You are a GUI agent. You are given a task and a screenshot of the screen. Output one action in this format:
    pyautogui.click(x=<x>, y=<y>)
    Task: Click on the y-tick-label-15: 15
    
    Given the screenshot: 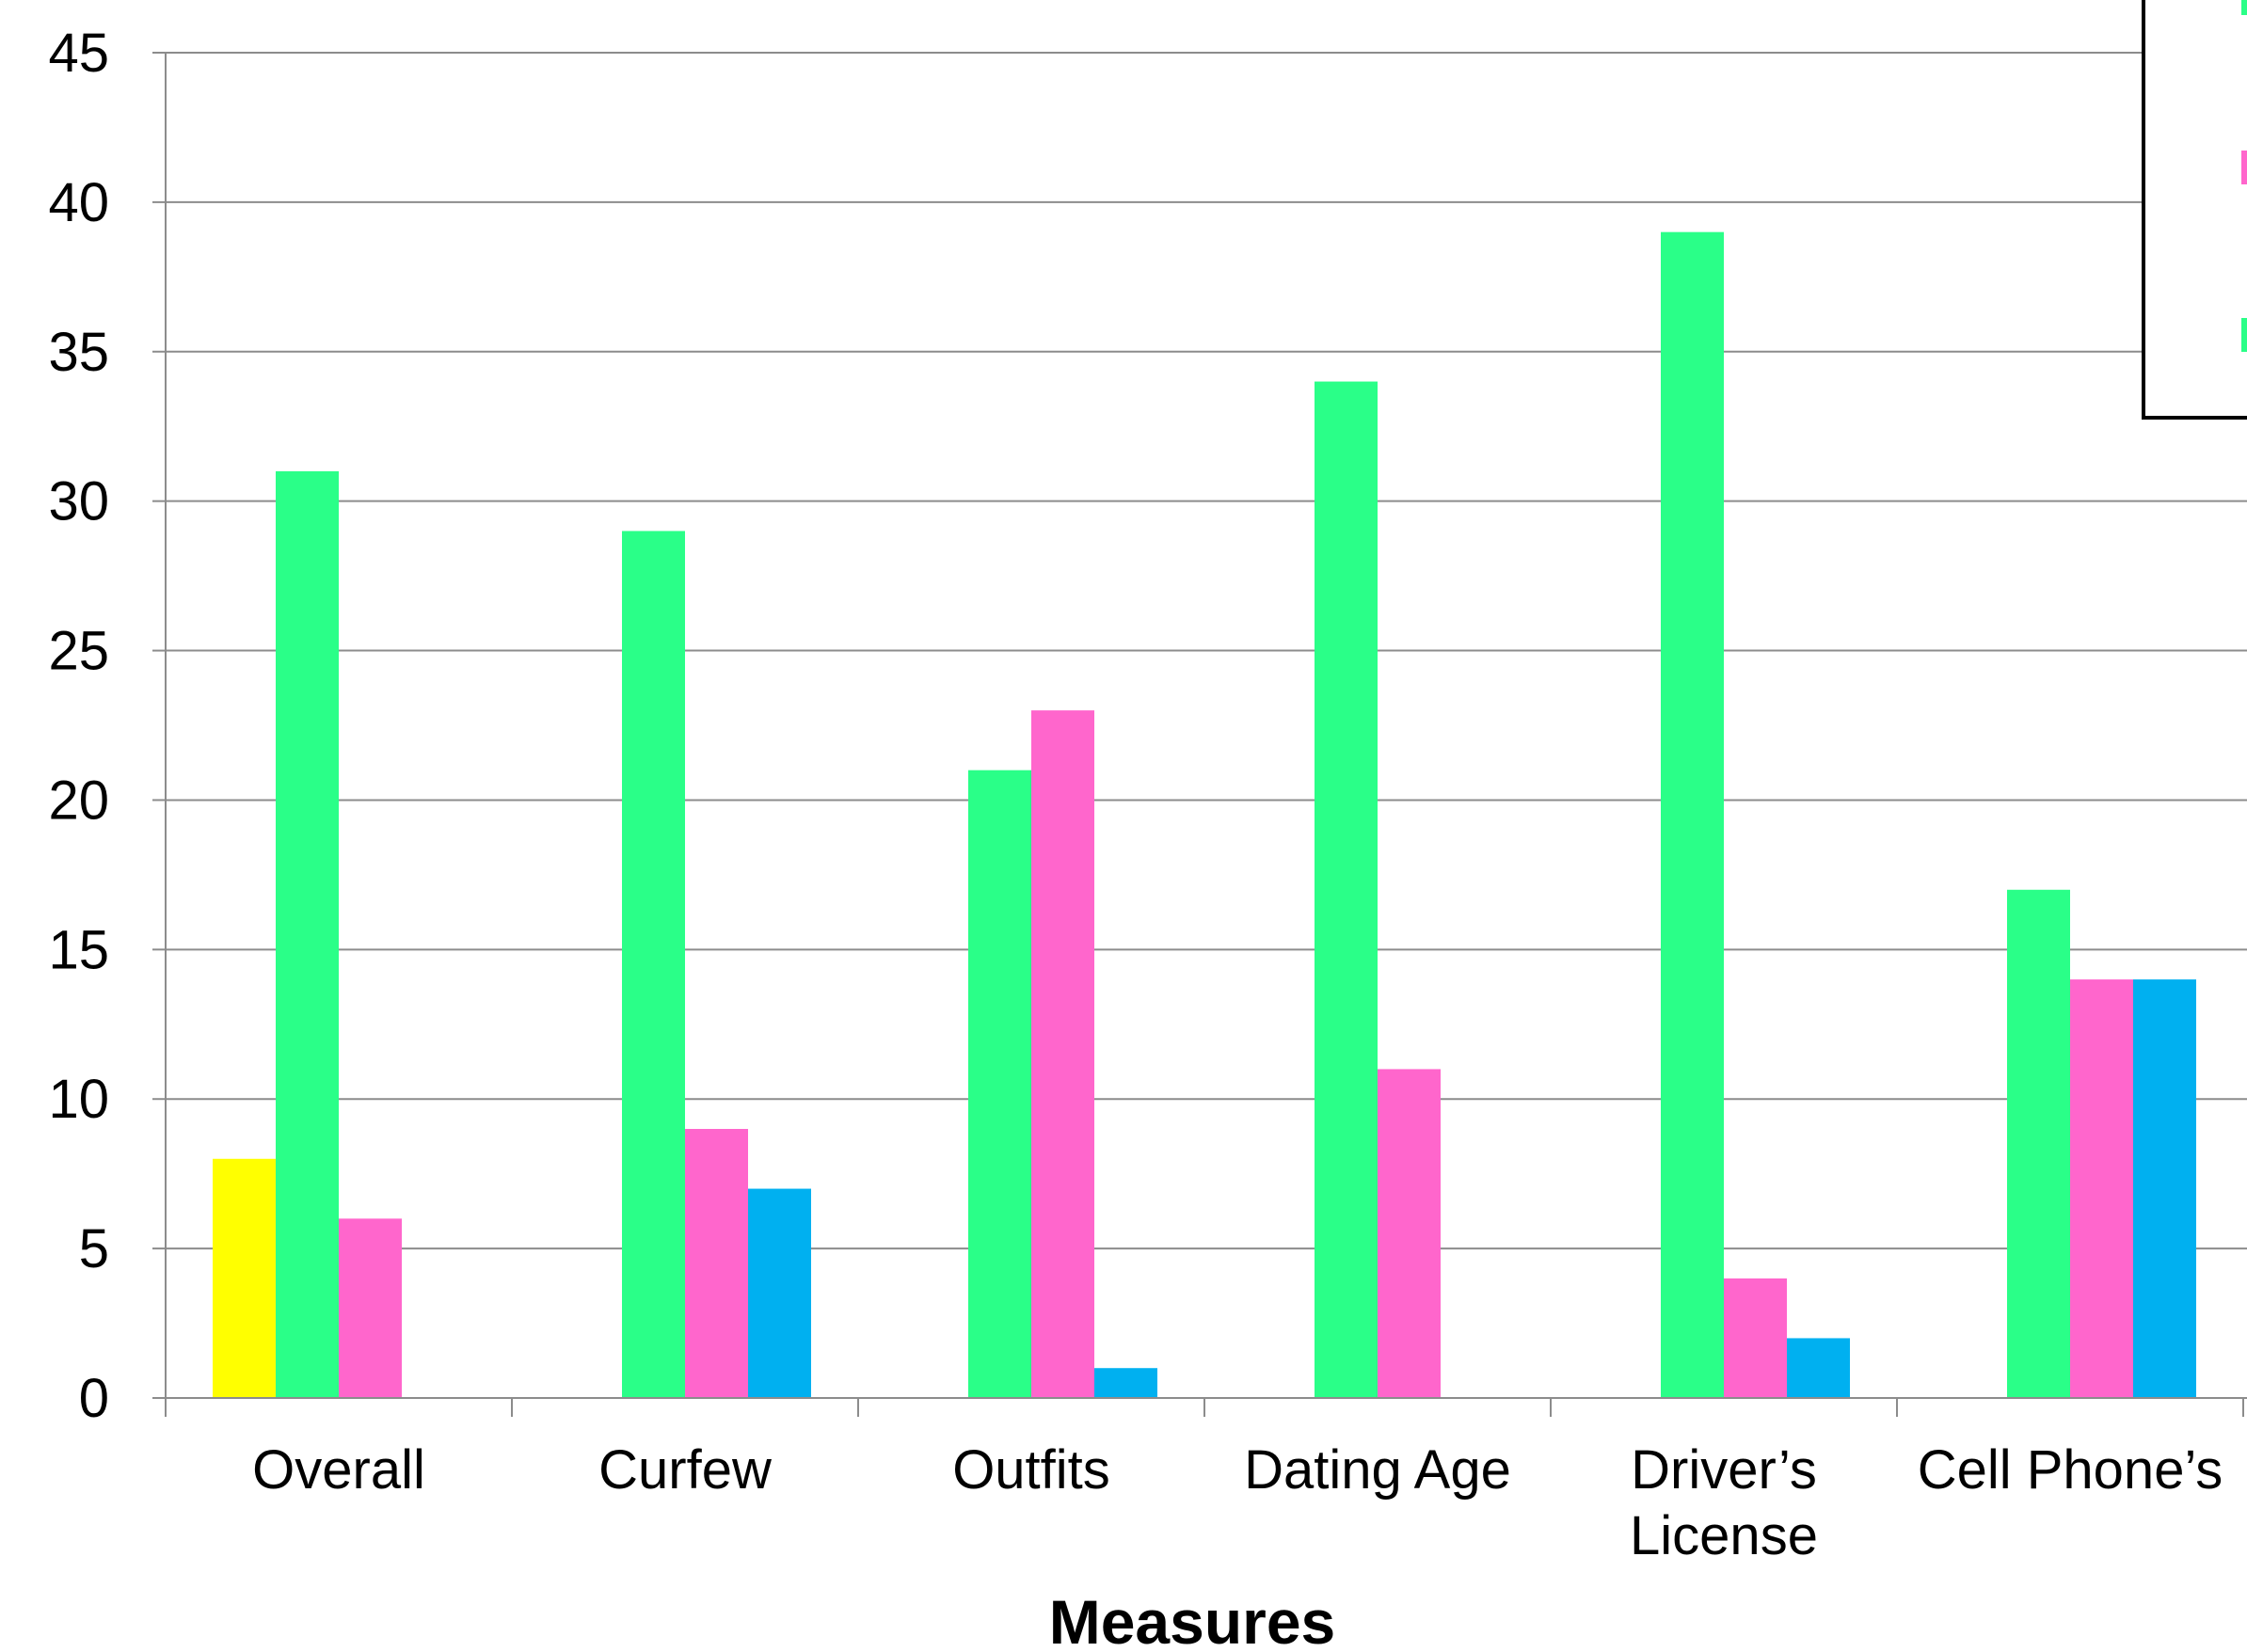 What is the action you would take?
    pyautogui.click(x=79, y=949)
    